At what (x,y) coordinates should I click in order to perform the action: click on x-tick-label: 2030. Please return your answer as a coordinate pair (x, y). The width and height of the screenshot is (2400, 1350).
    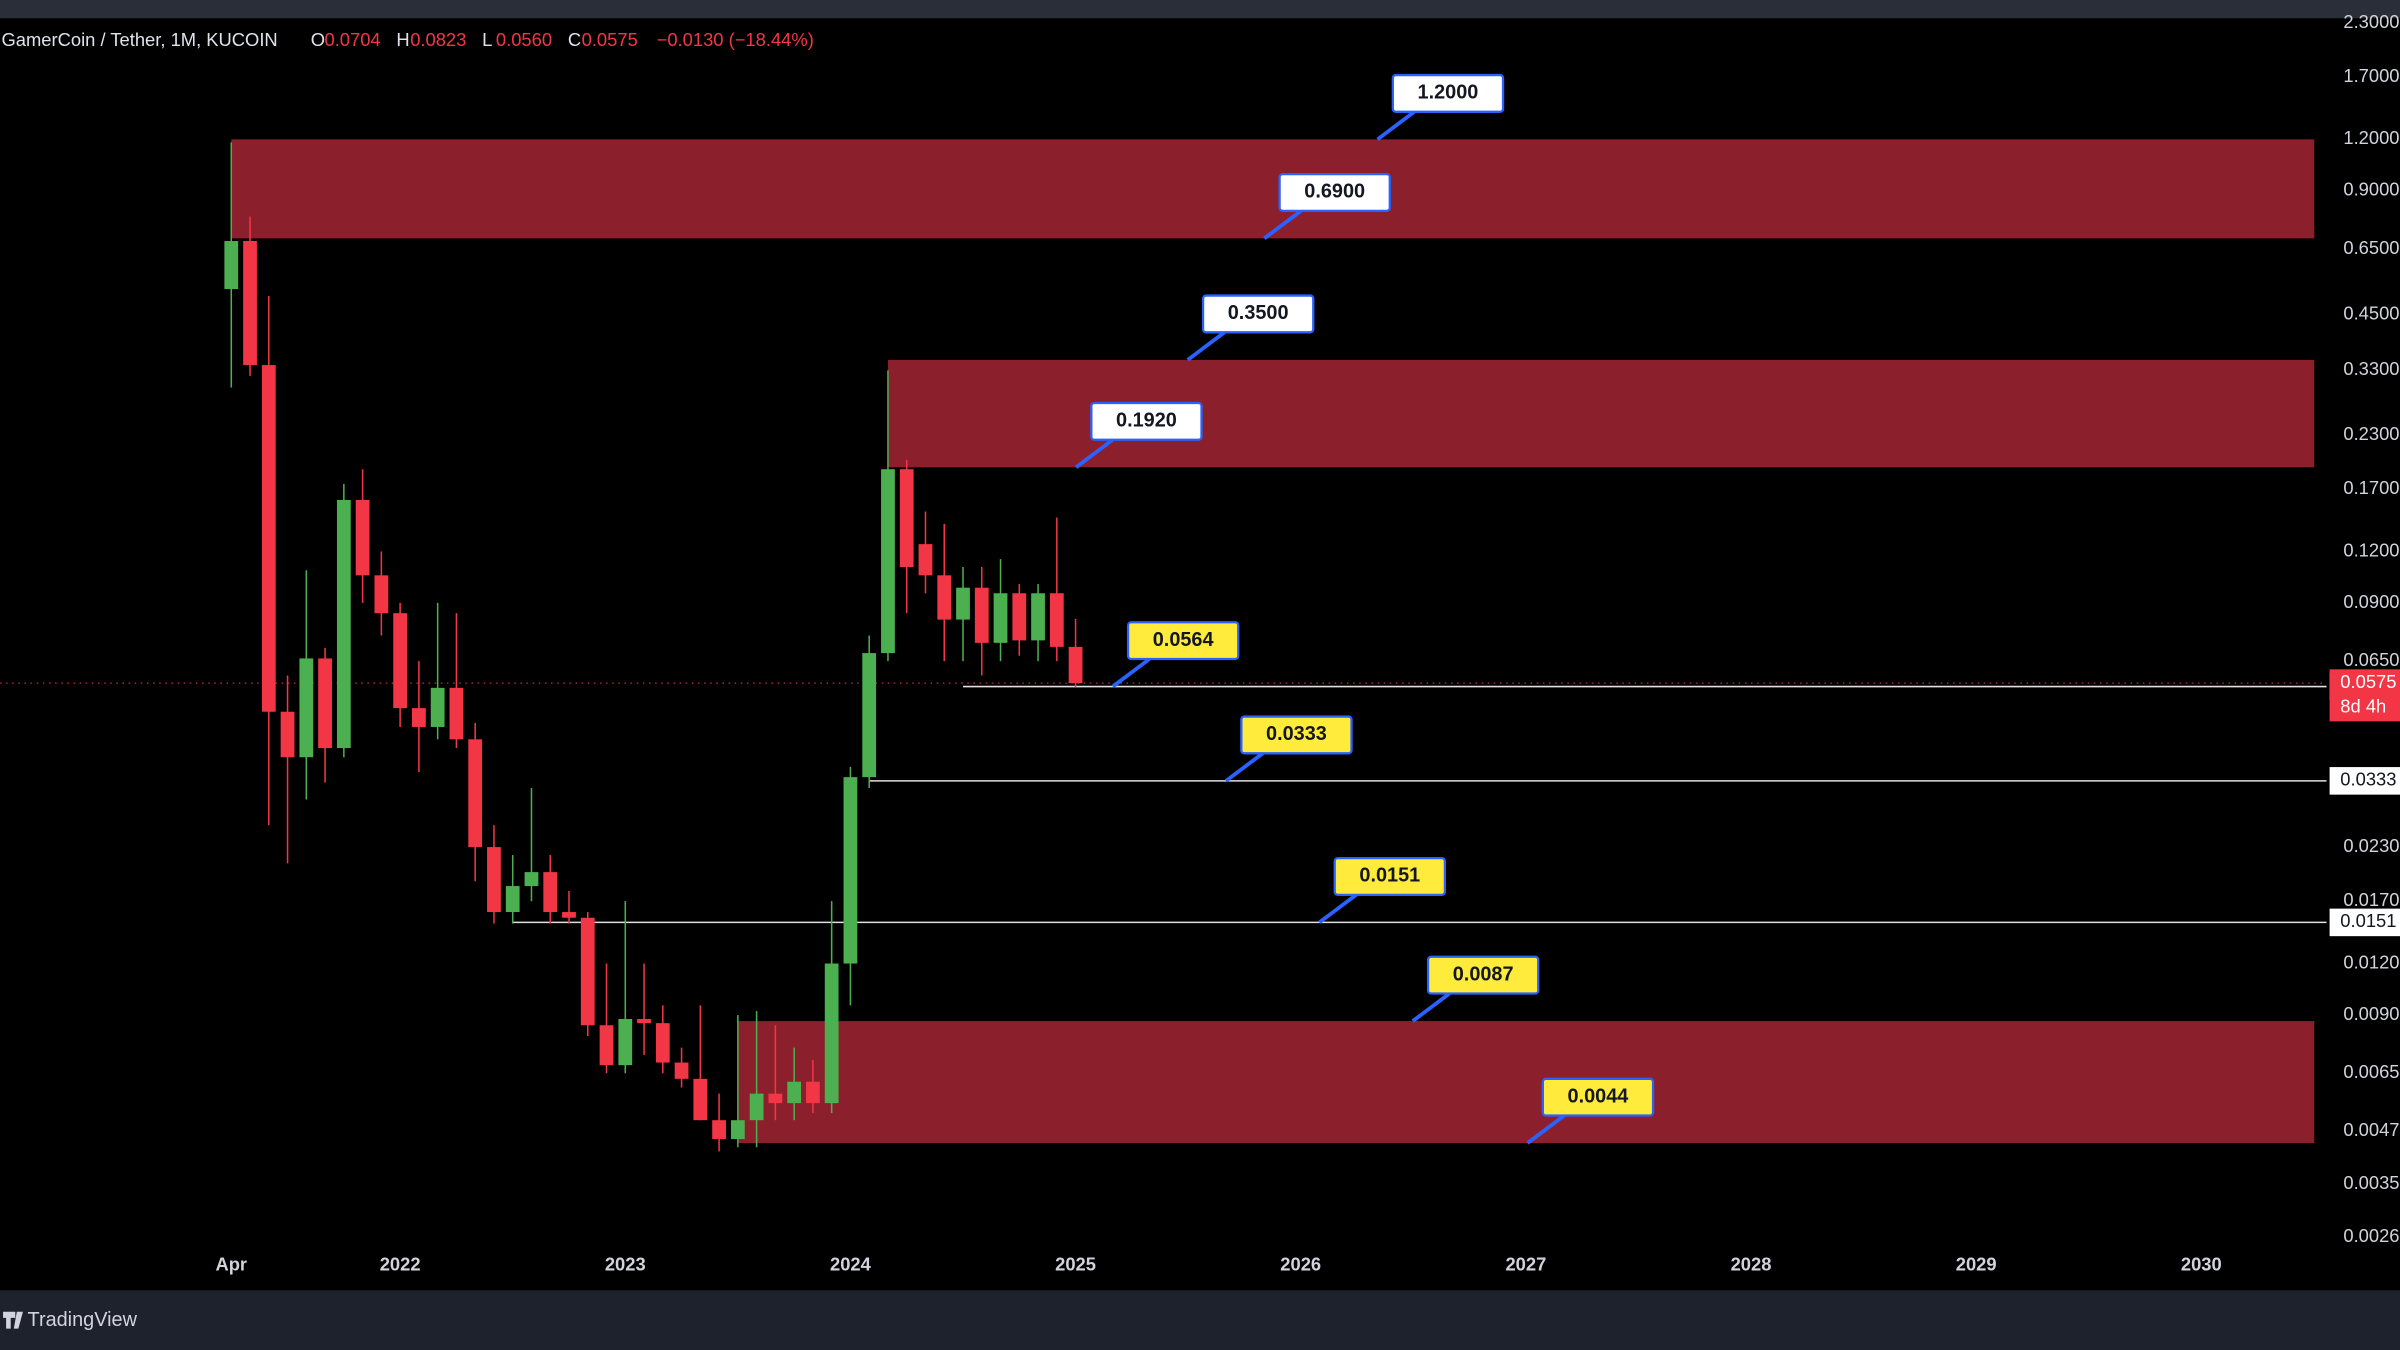
    Looking at the image, I should click on (2201, 1264).